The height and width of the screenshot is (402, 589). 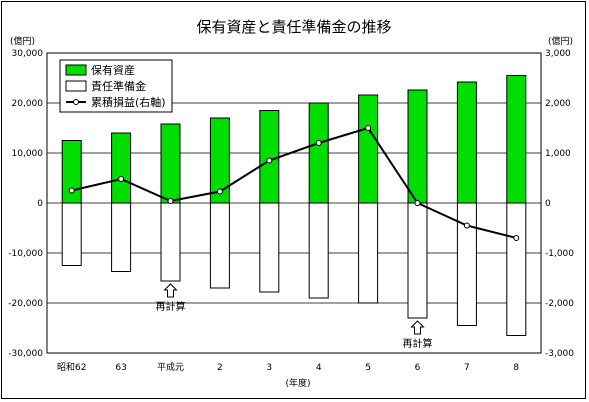 I want to click on legend-swatch-reserve, so click(x=76, y=86).